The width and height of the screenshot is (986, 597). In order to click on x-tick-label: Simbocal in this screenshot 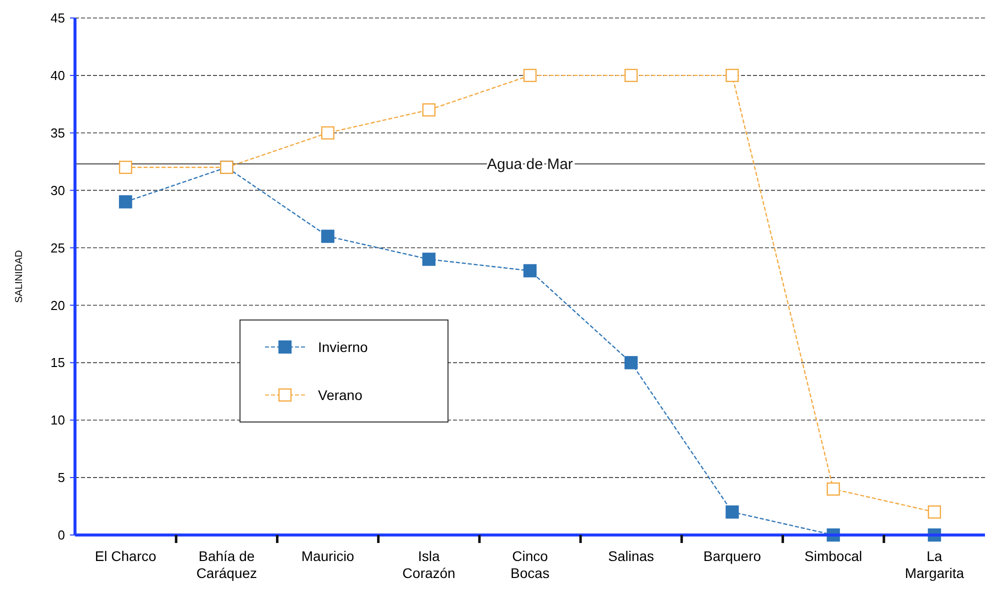, I will do `click(833, 556)`.